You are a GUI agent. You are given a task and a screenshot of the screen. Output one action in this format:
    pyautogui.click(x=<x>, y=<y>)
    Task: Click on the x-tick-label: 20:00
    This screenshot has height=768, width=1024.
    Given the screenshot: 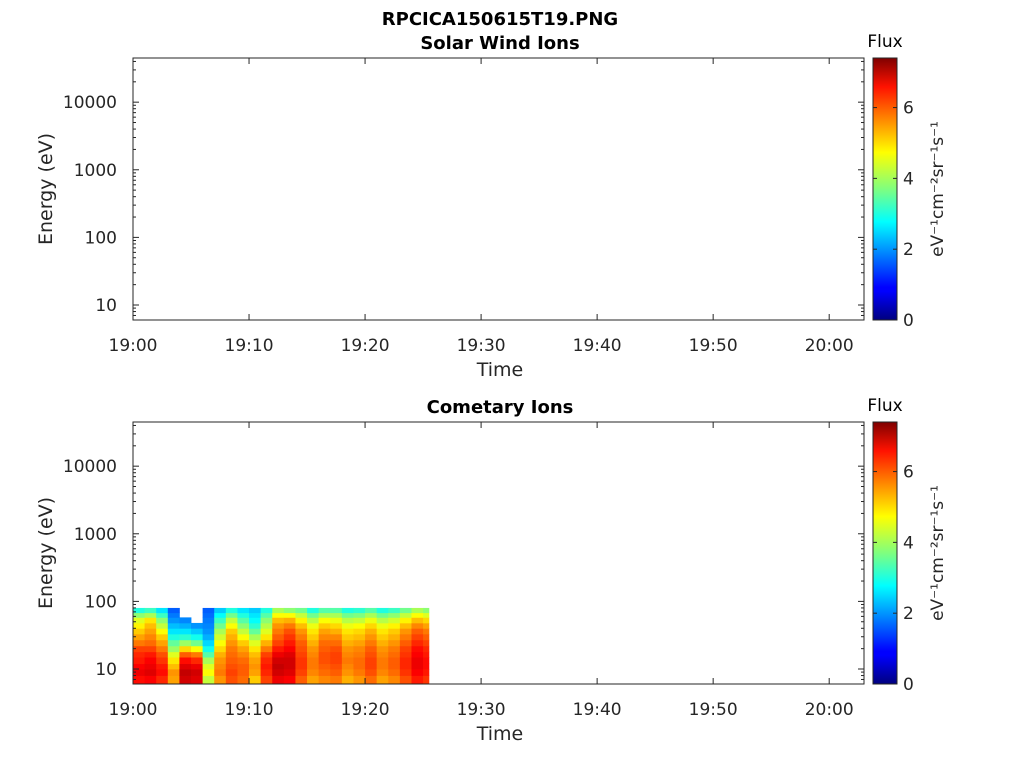 What is the action you would take?
    pyautogui.click(x=829, y=346)
    